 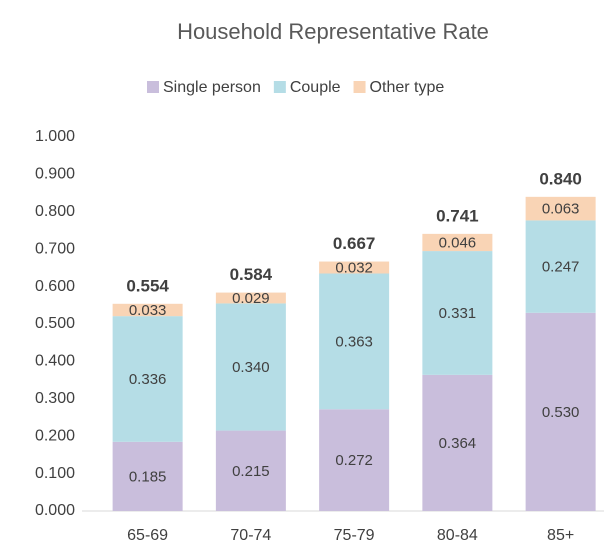 What do you see at coordinates (55, 510) in the screenshot?
I see `y-tick-label: 0.000` at bounding box center [55, 510].